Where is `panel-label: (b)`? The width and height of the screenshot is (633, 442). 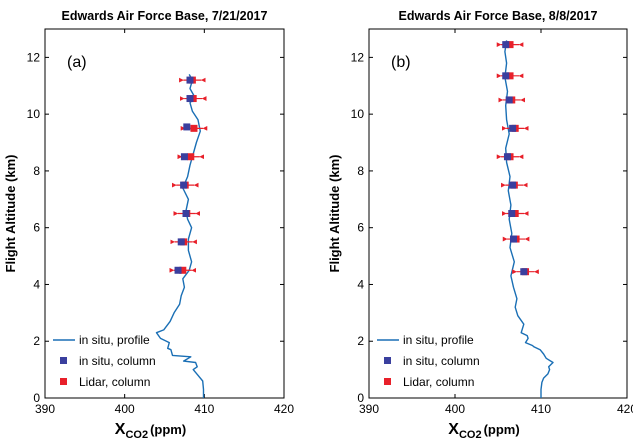 panel-label: (b) is located at coordinates (401, 62).